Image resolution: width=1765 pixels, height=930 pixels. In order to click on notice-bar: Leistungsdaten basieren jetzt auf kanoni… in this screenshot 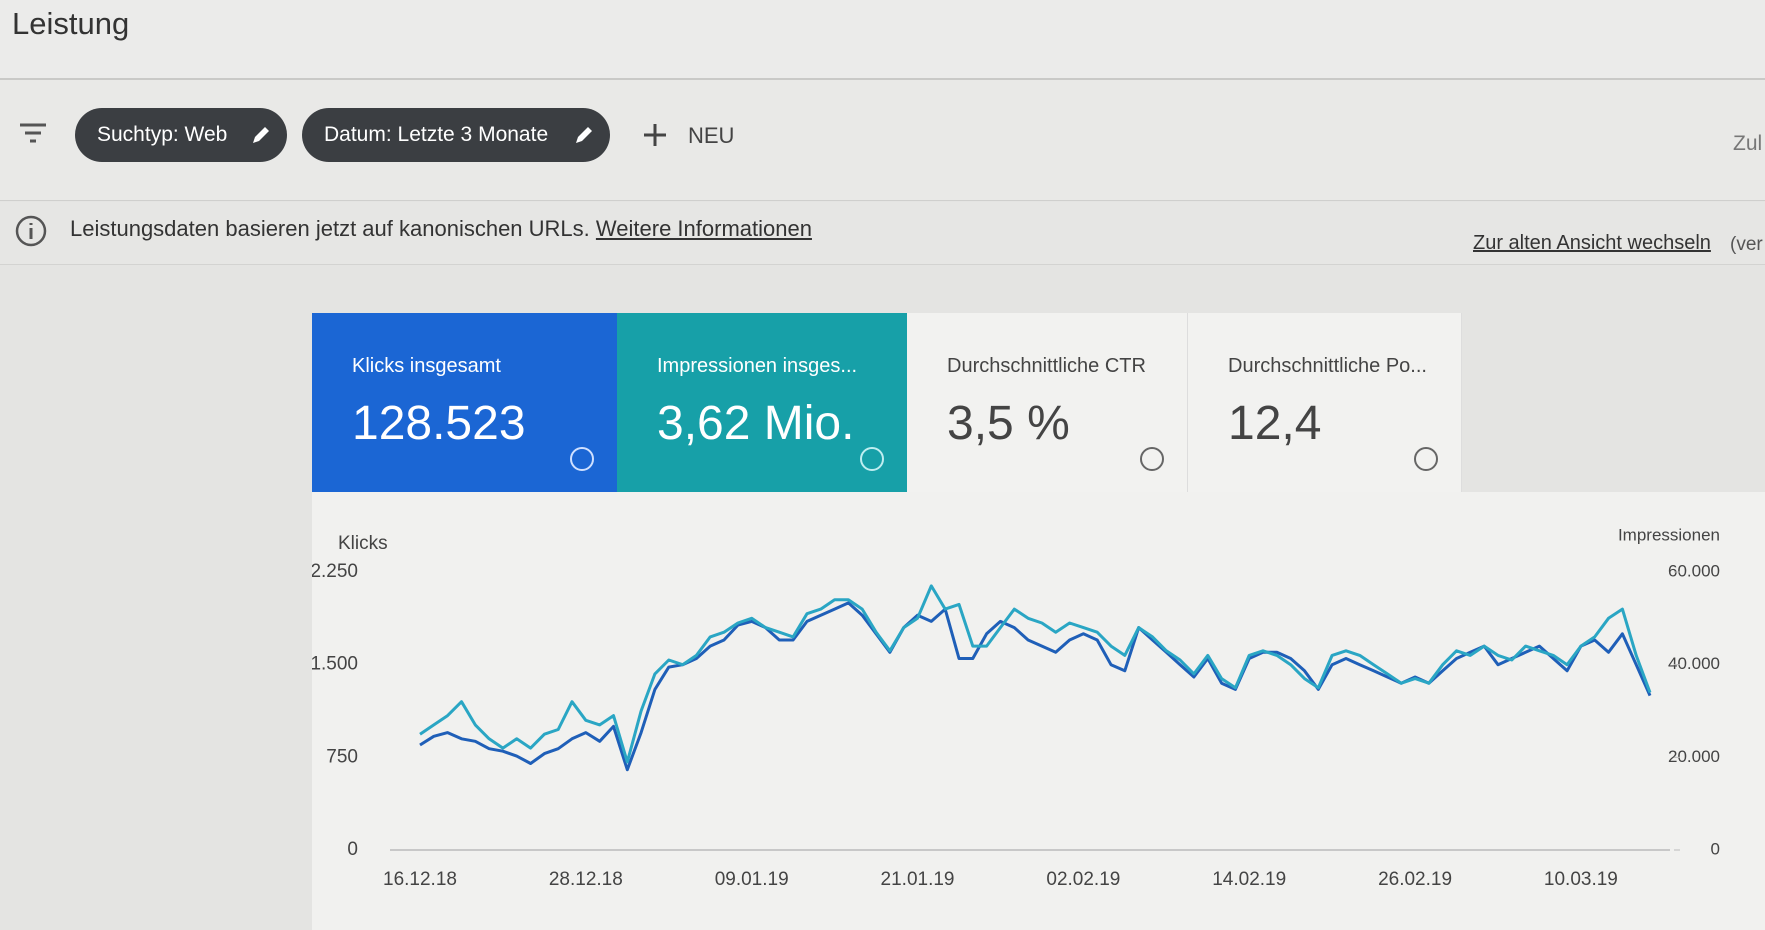, I will do `click(882, 233)`.